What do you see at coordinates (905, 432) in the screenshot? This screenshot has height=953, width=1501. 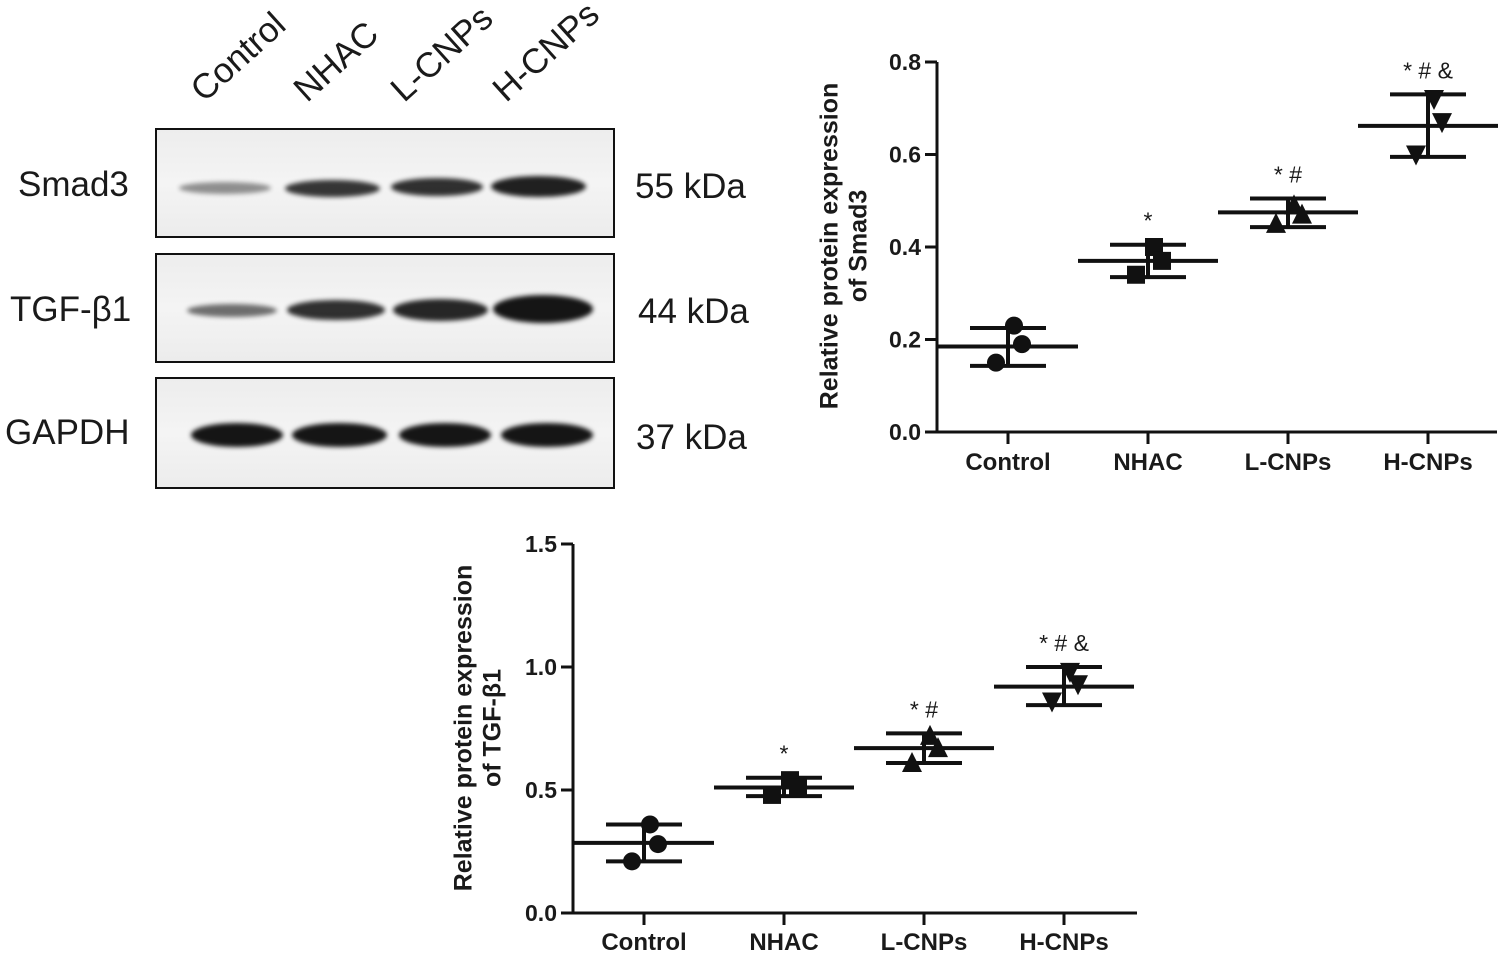 I see `smad3-y-tick-label: 0.0` at bounding box center [905, 432].